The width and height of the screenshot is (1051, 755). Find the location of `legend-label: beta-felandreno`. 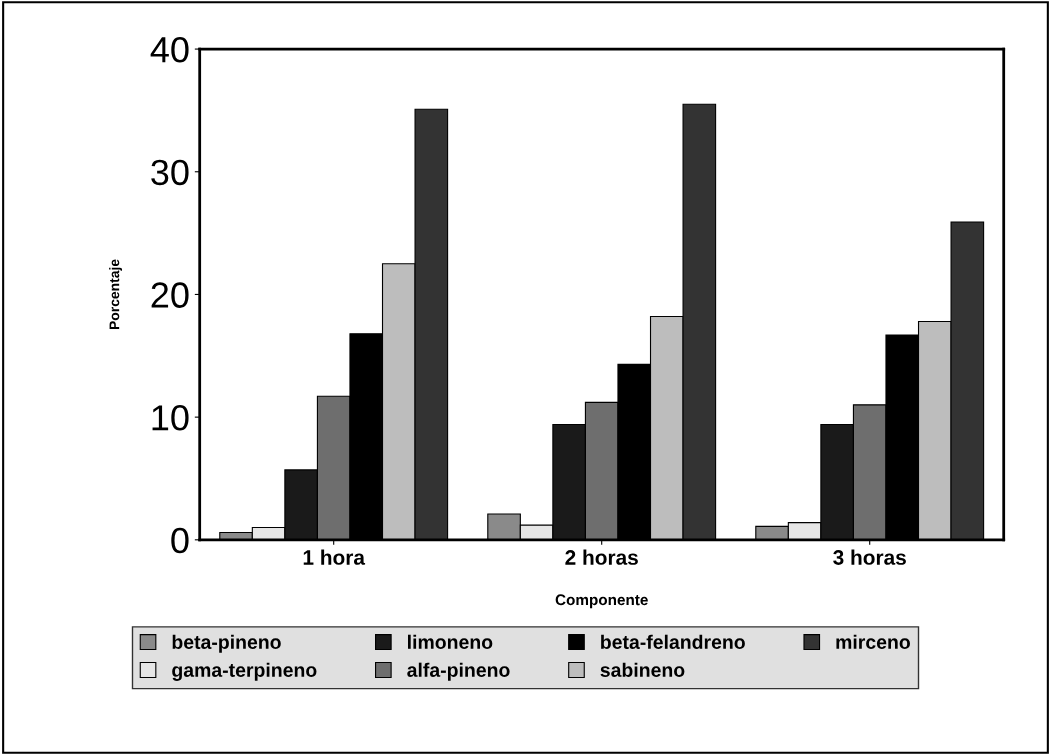

legend-label: beta-felandreno is located at coordinates (673, 641).